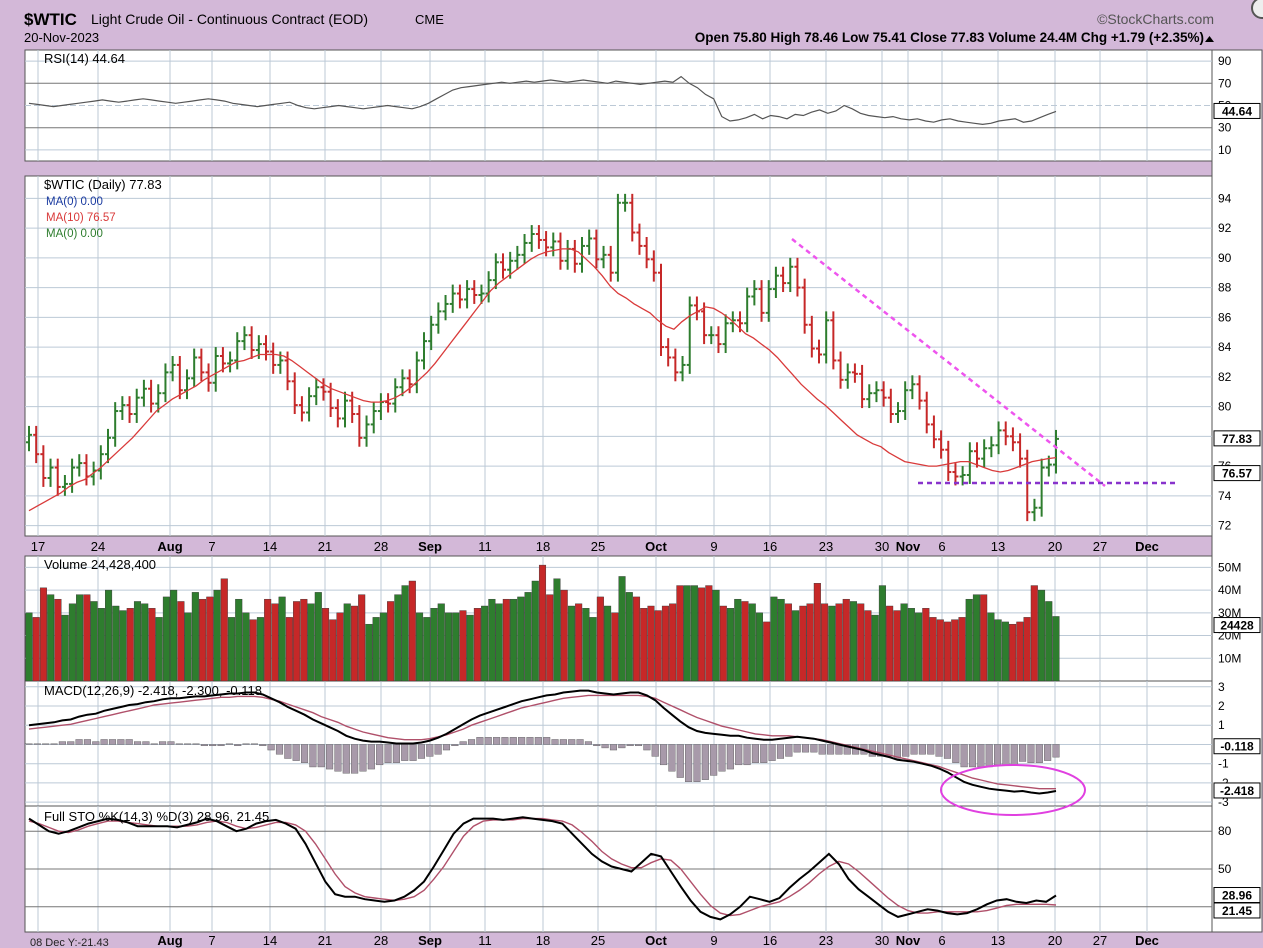 The image size is (1263, 948). I want to click on price-tick: 74, so click(1225, 496).